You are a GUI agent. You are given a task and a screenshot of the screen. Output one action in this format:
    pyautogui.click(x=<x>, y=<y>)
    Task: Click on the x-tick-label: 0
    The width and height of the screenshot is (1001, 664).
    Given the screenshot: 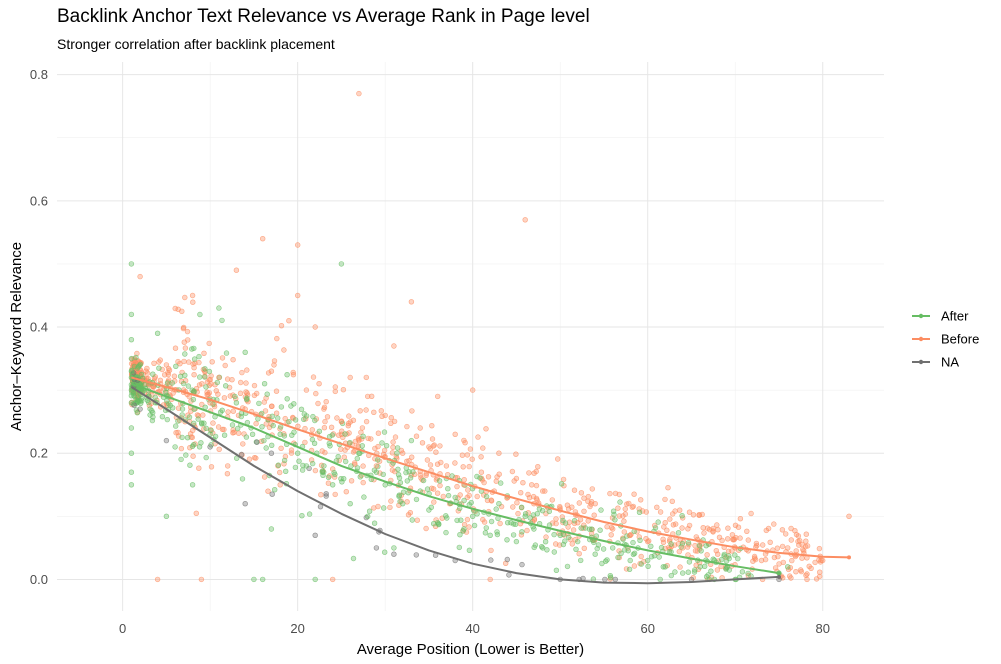 What is the action you would take?
    pyautogui.click(x=122, y=628)
    